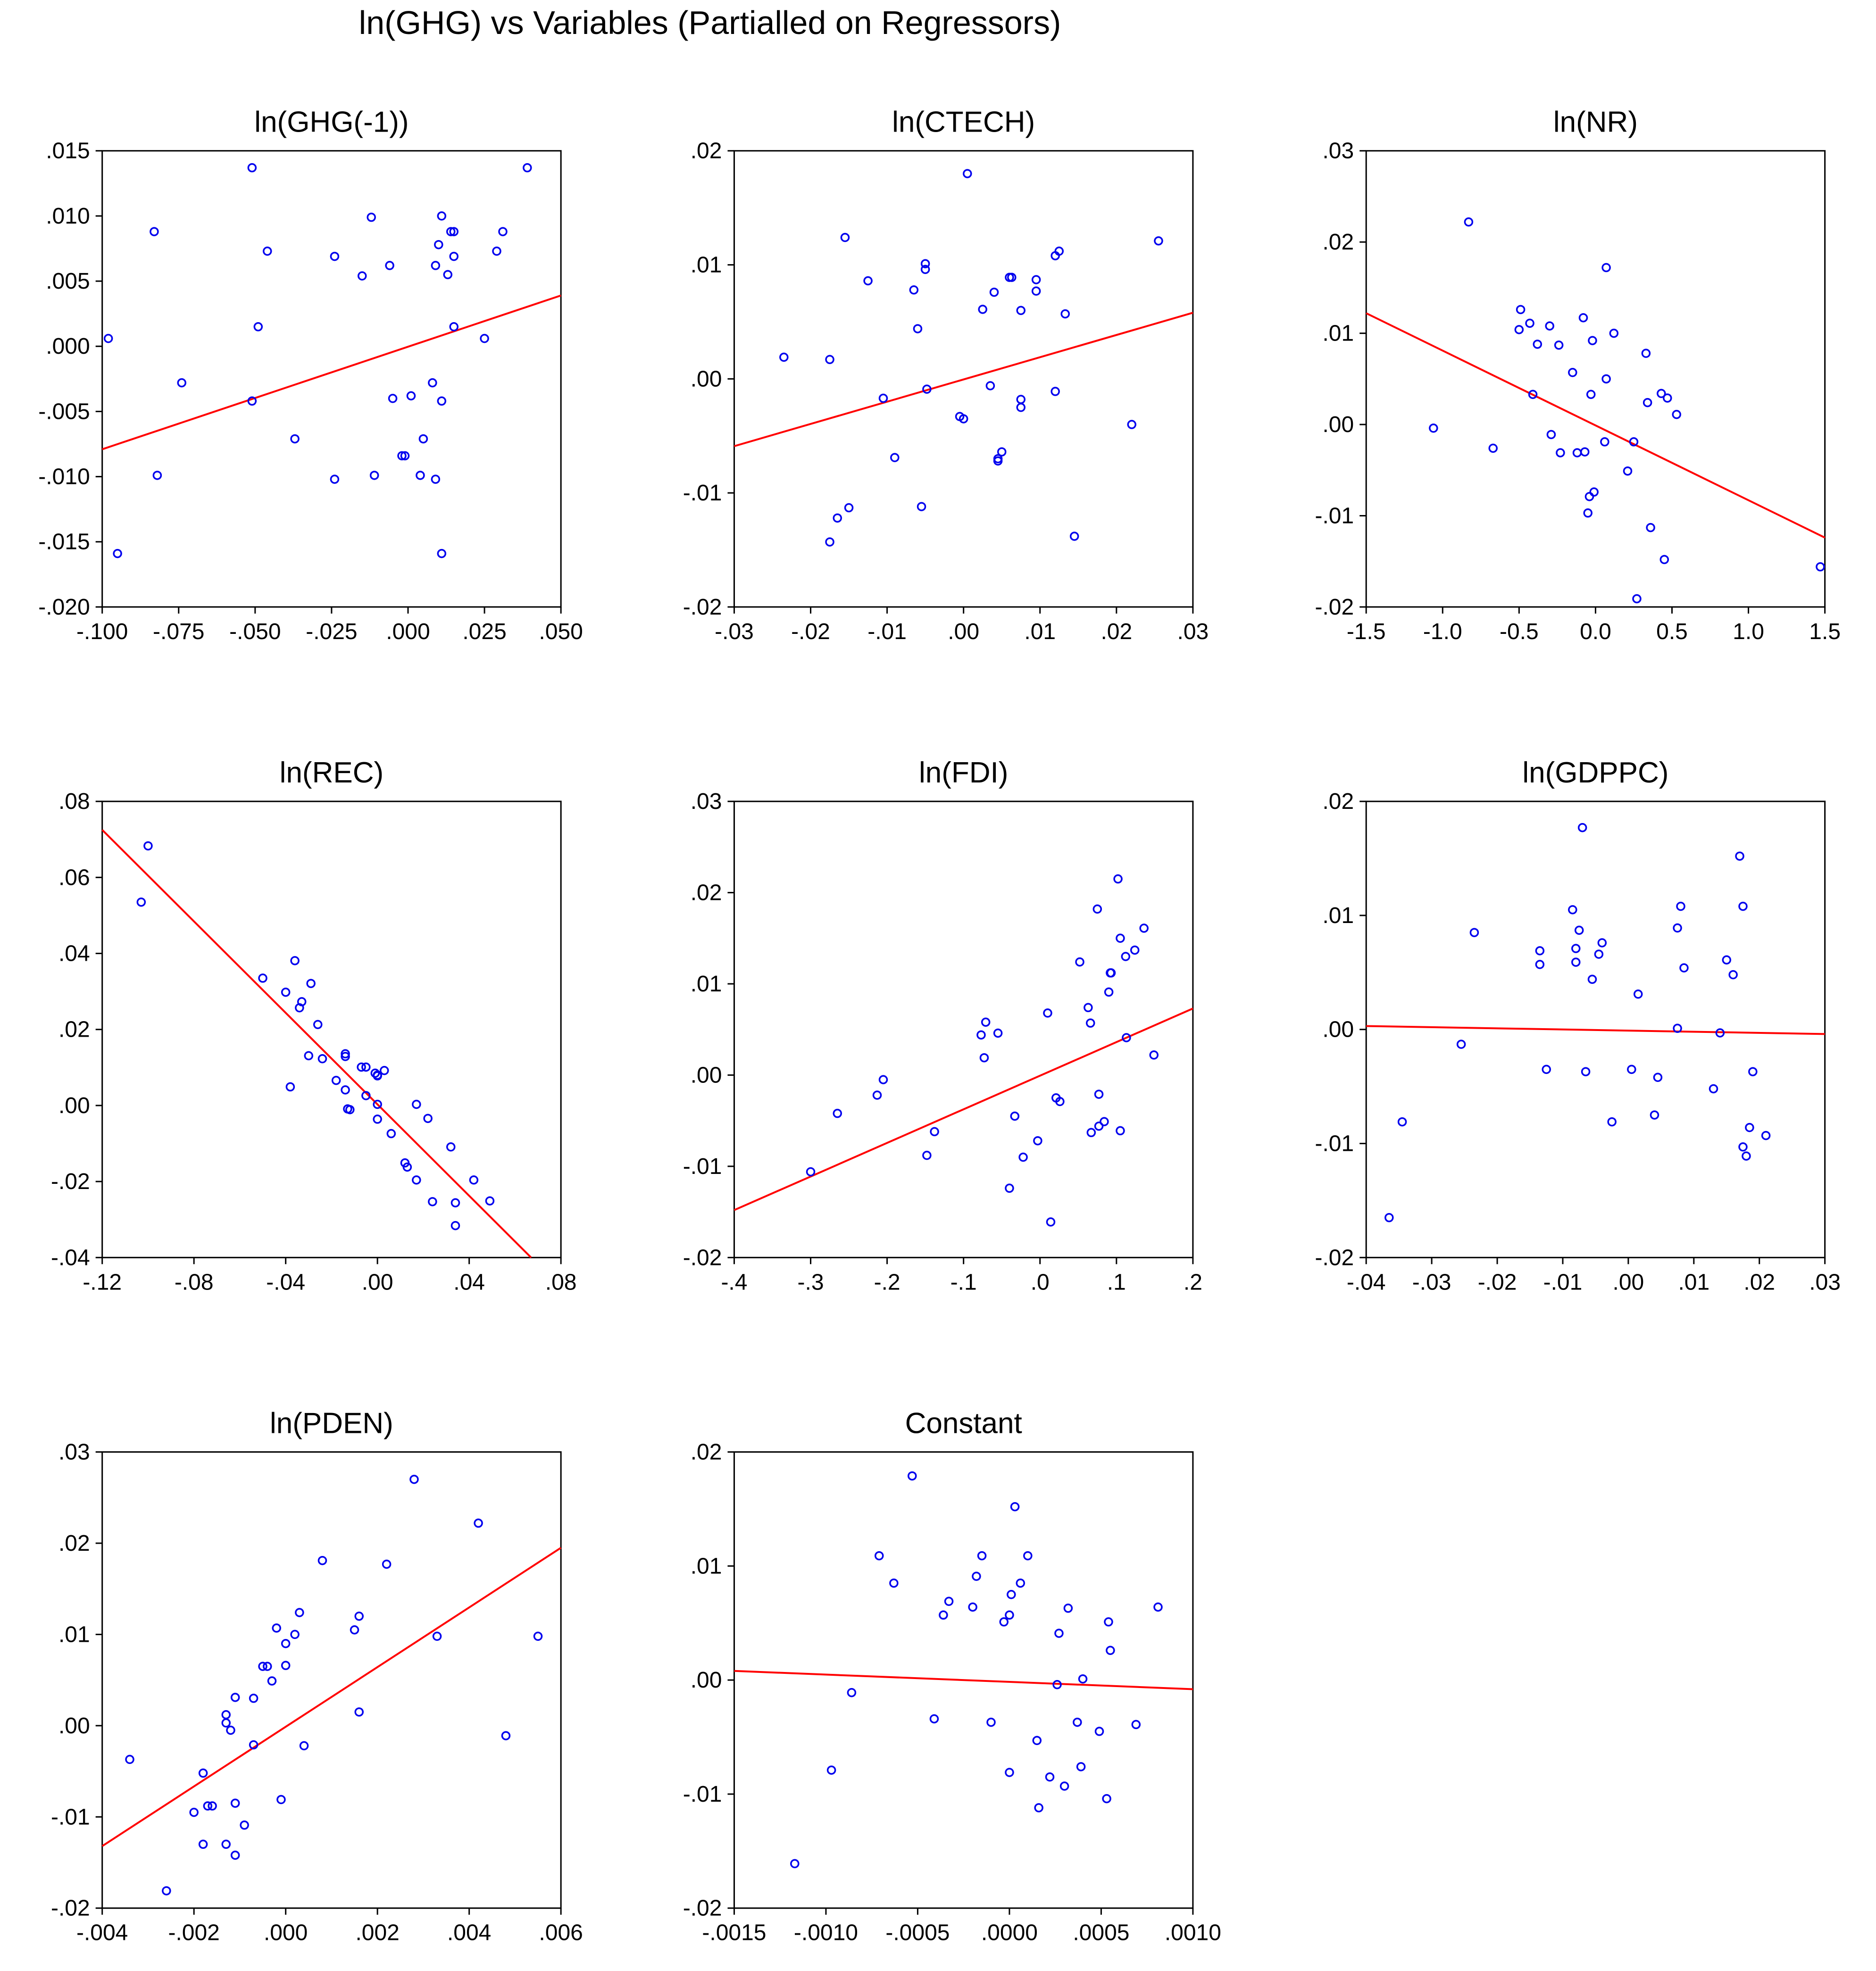 The image size is (1876, 1971). Describe the element at coordinates (179, 631) in the screenshot. I see `x-tick-label: -.075` at that location.